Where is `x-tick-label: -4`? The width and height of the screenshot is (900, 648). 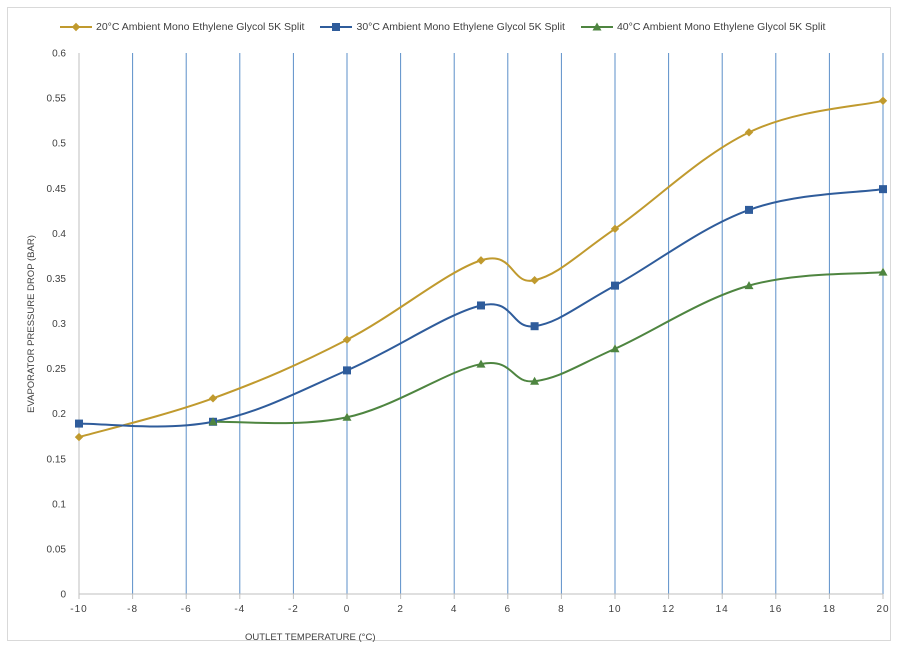 x-tick-label: -4 is located at coordinates (239, 609).